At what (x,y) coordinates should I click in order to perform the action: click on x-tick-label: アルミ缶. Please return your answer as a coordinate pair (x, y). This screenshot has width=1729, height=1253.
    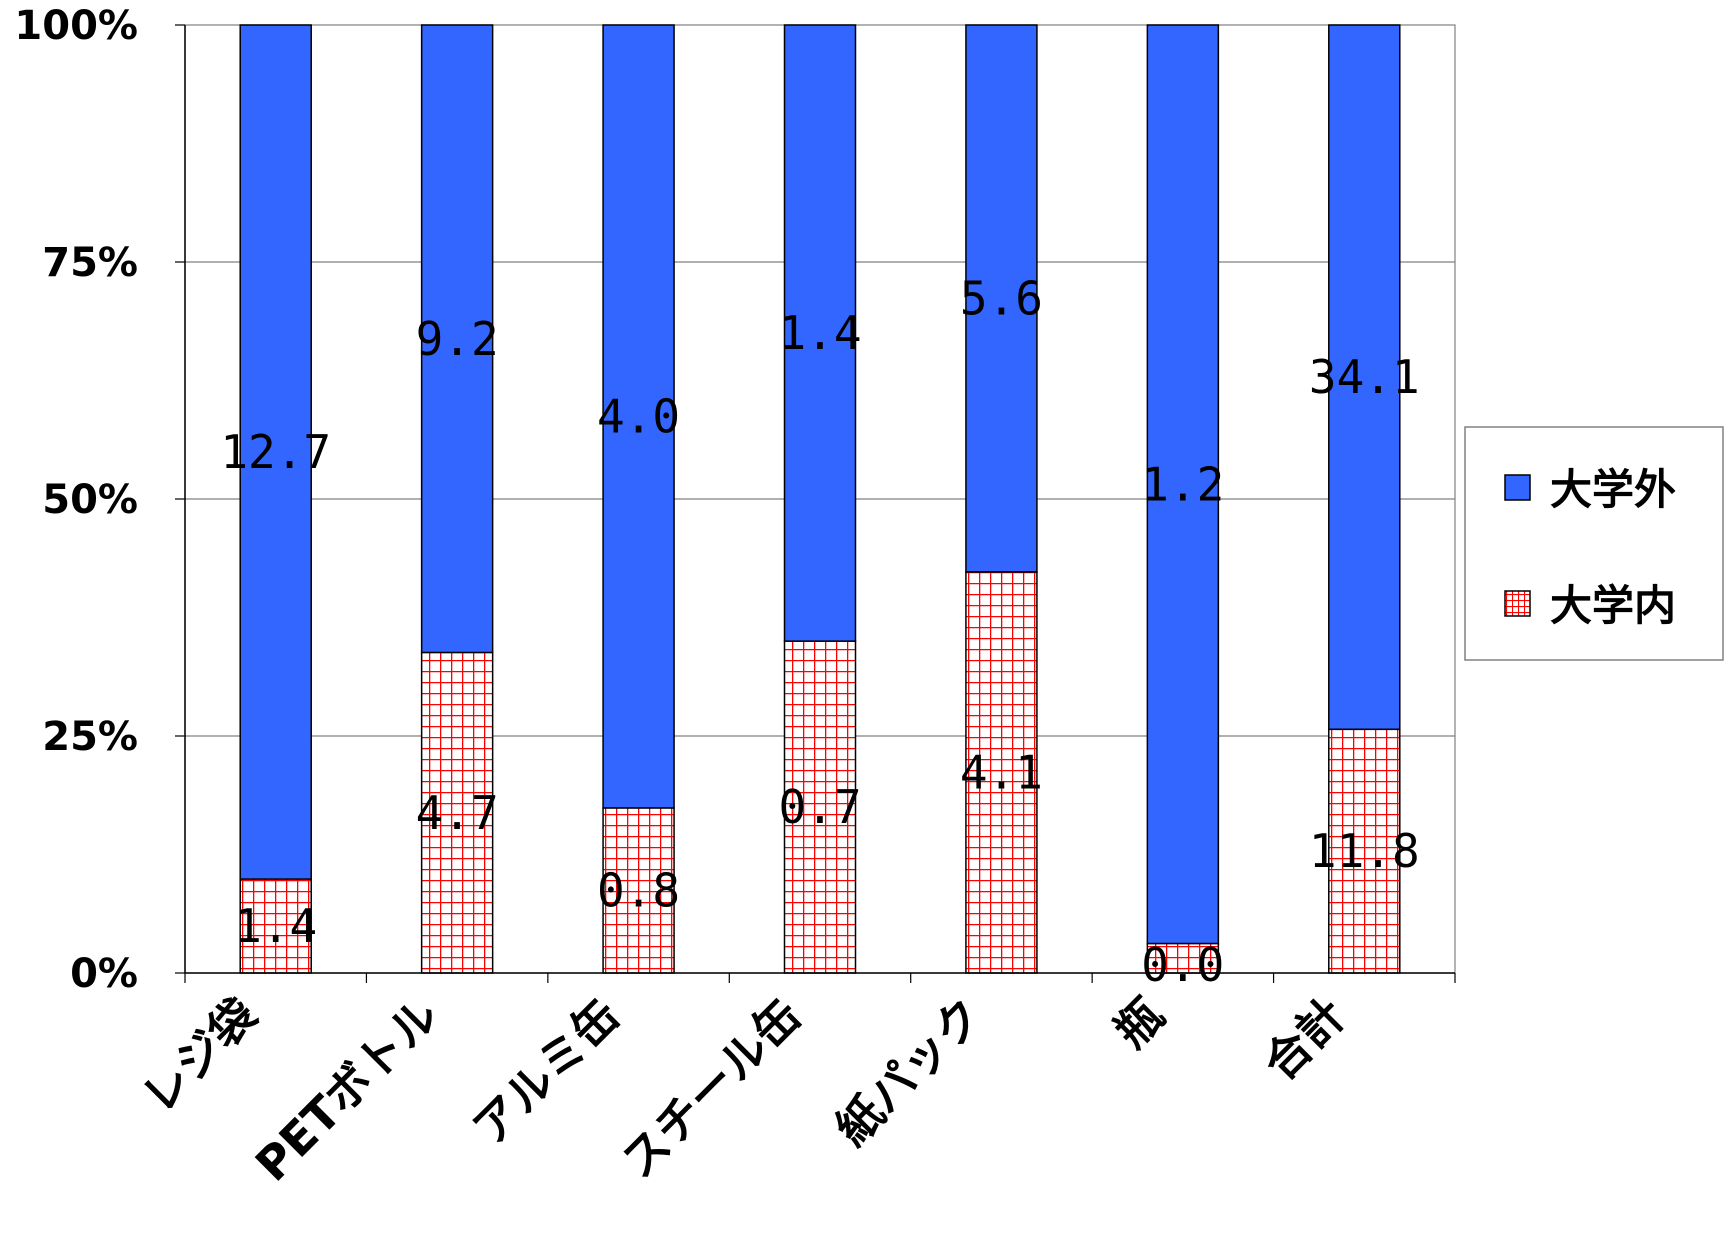
    Looking at the image, I should click on (546, 1072).